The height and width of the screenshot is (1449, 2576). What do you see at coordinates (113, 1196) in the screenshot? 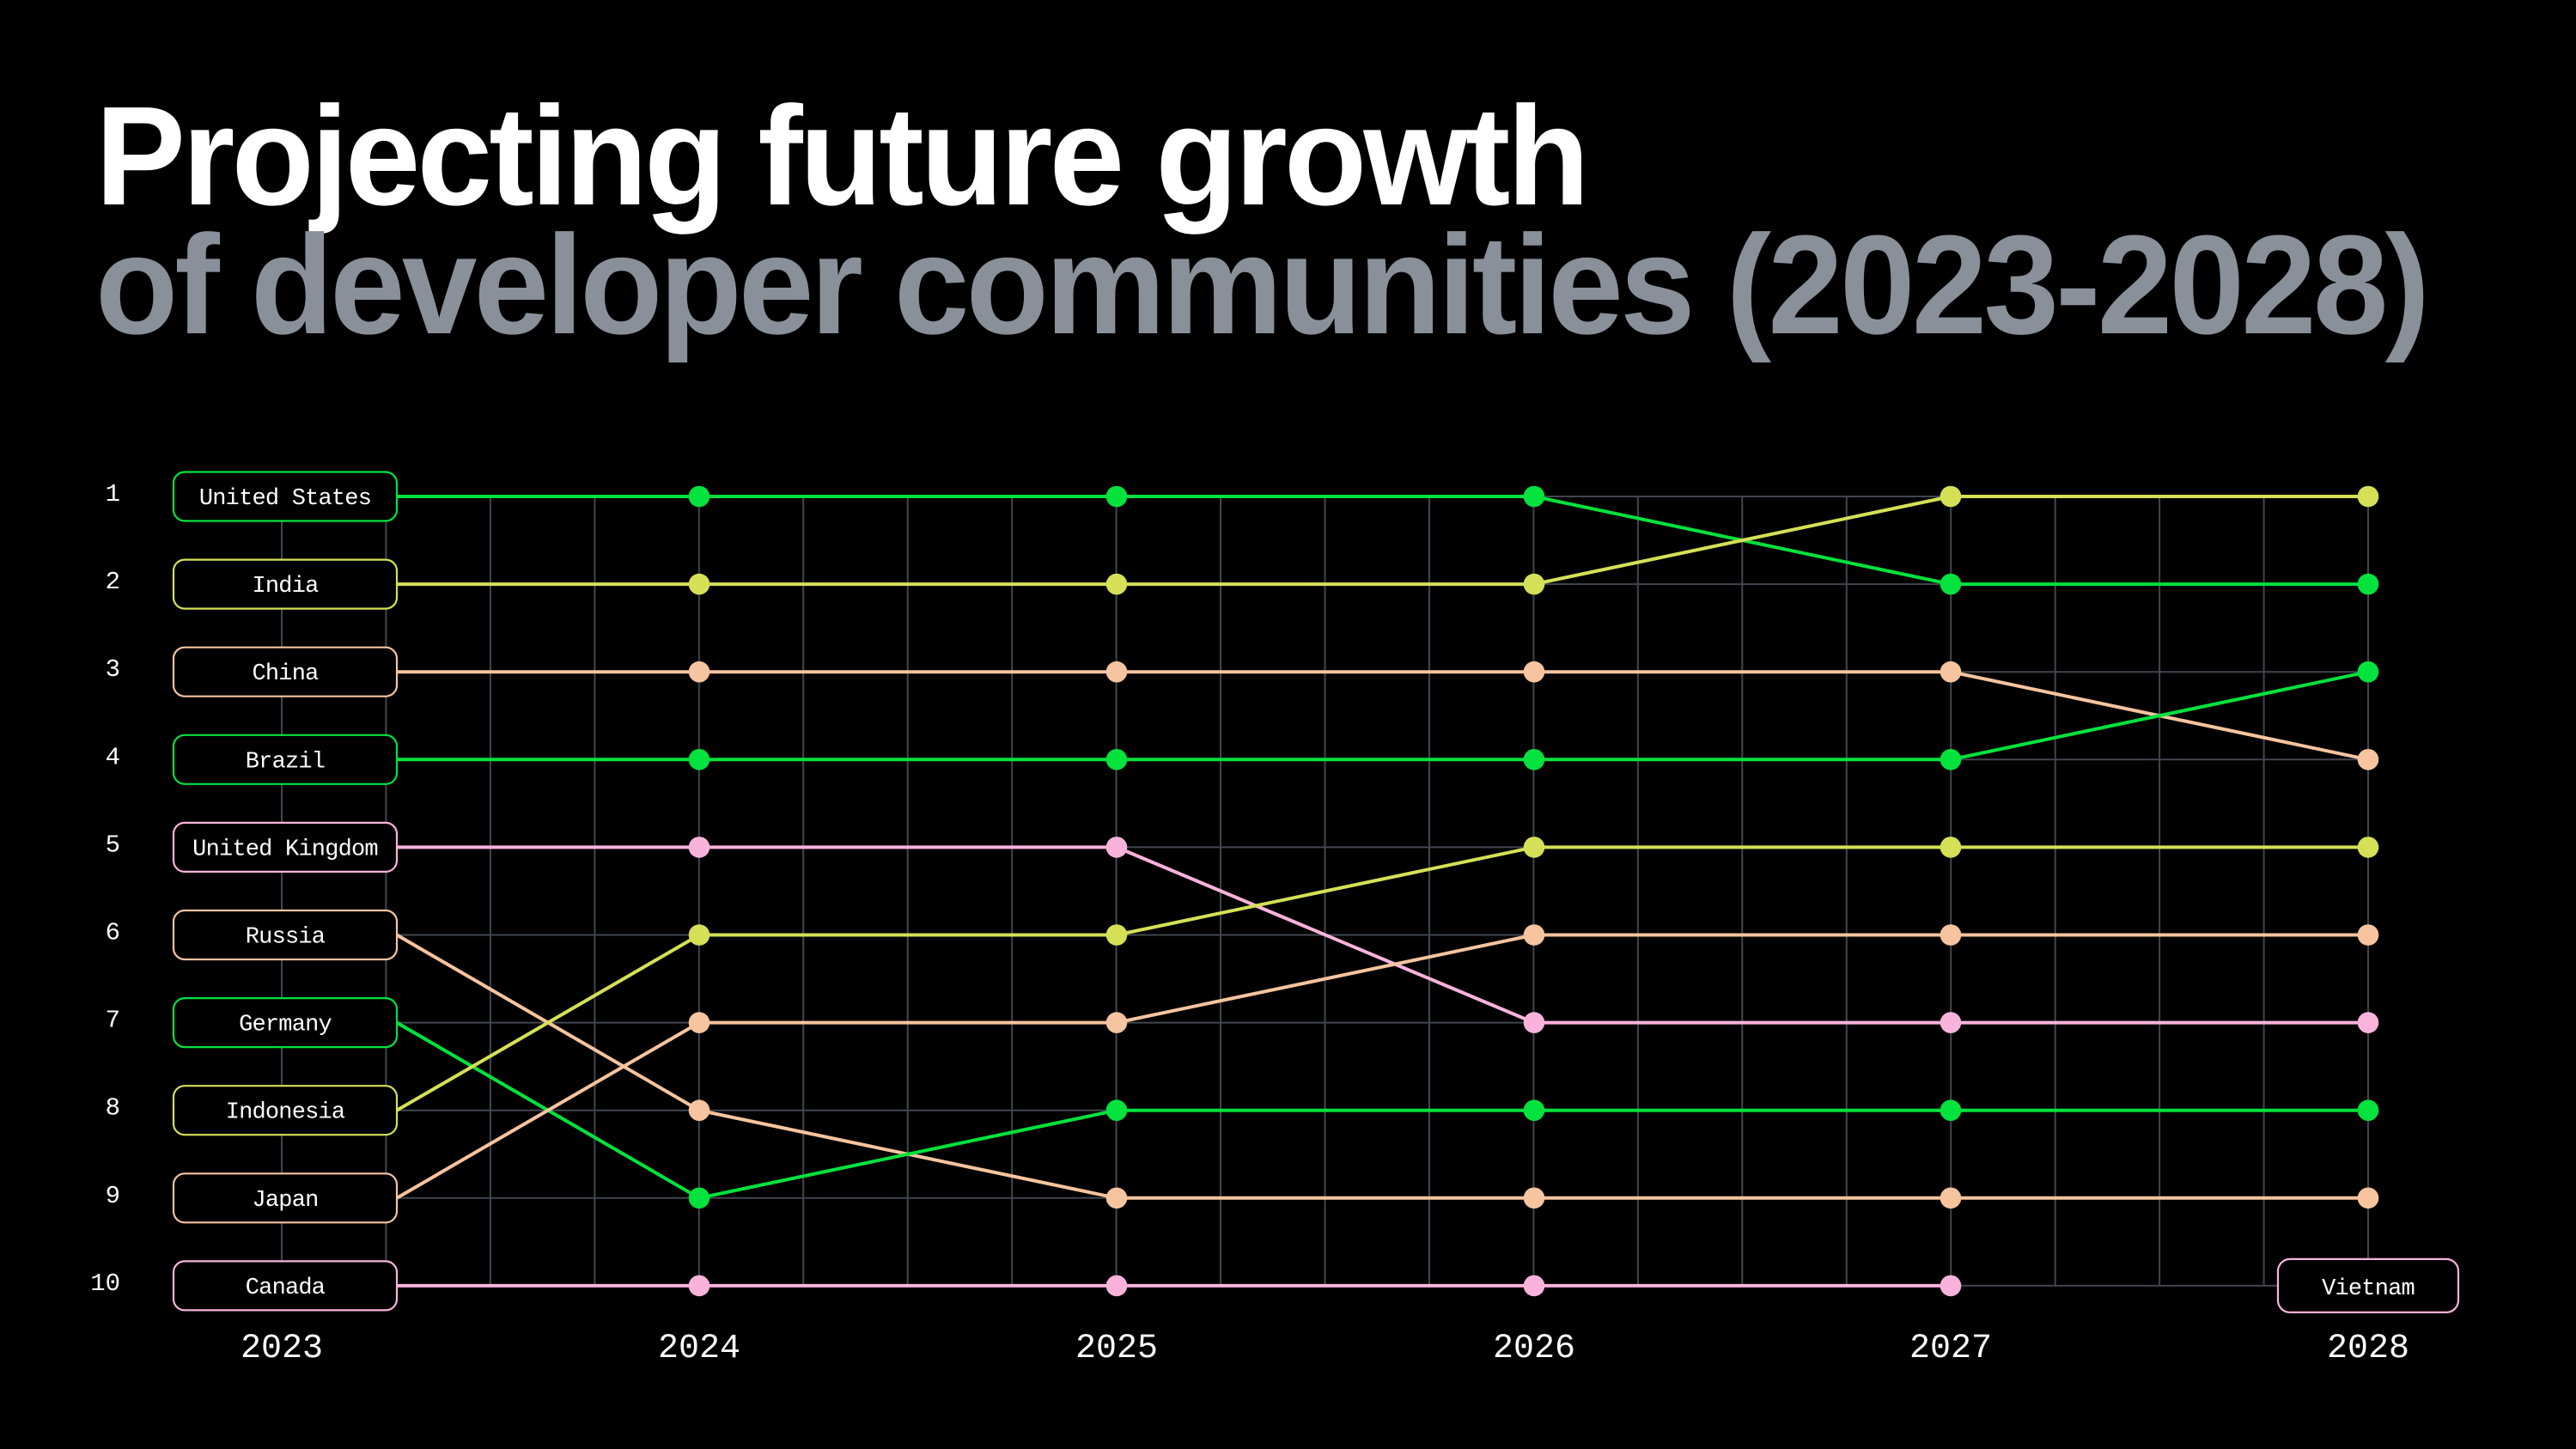
I see `svg-text: 9` at bounding box center [113, 1196].